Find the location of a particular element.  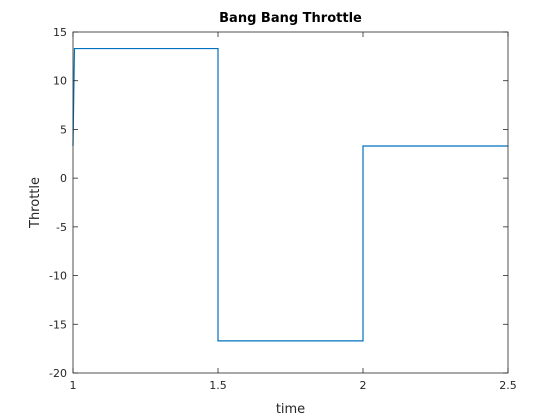

y-tick-label: 10 is located at coordinates (60, 81).